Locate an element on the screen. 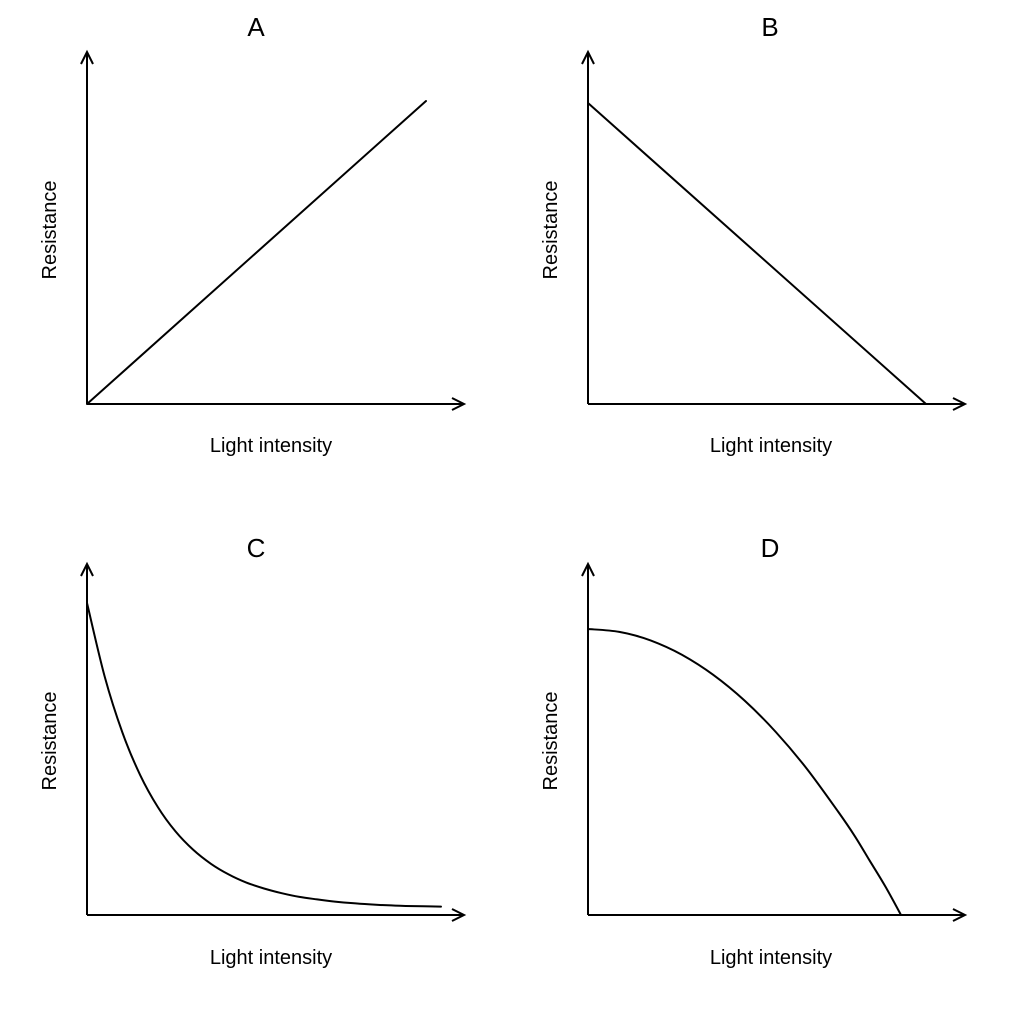  y-axis-label-b: Resistance is located at coordinates (551, 230).